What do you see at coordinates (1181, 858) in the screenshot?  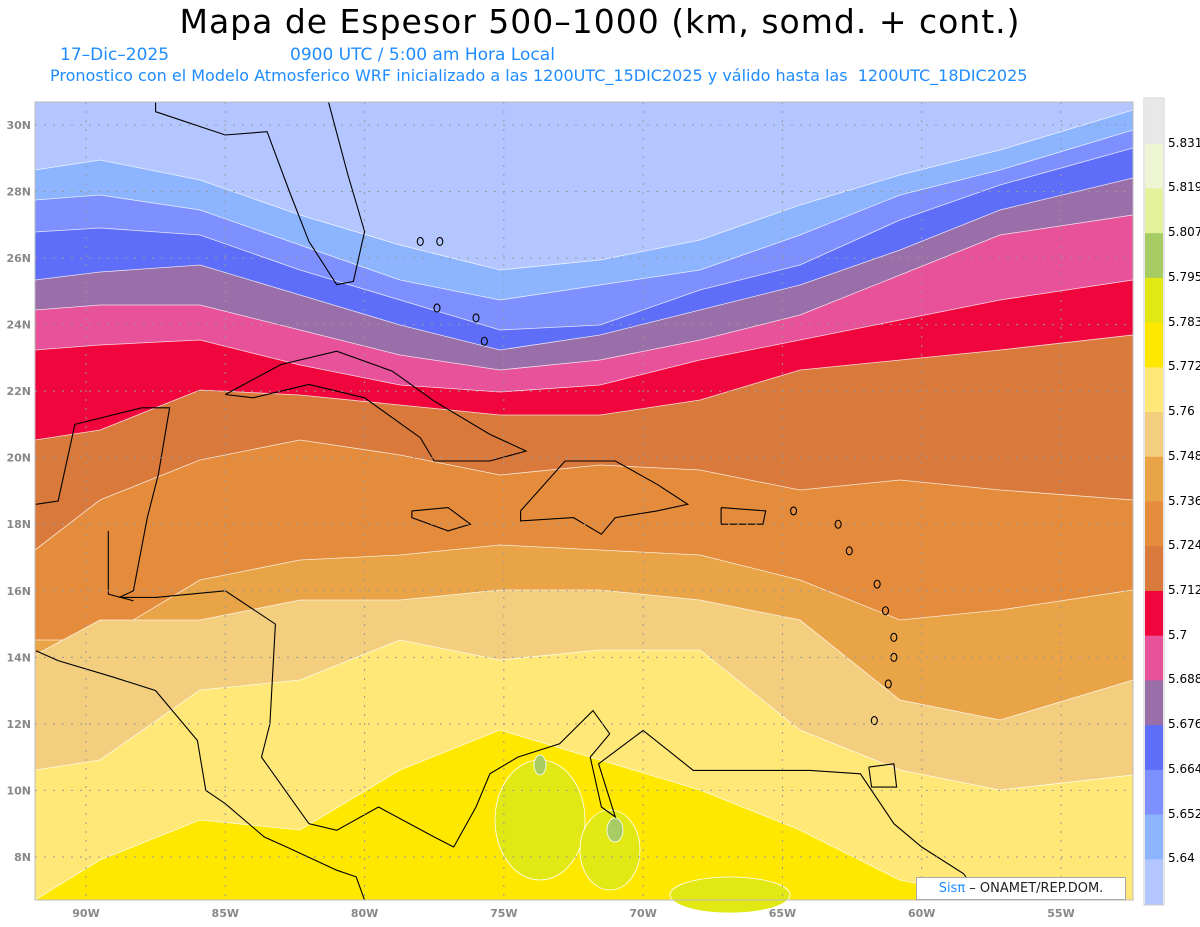 I see `colorbar-label: 5.64` at bounding box center [1181, 858].